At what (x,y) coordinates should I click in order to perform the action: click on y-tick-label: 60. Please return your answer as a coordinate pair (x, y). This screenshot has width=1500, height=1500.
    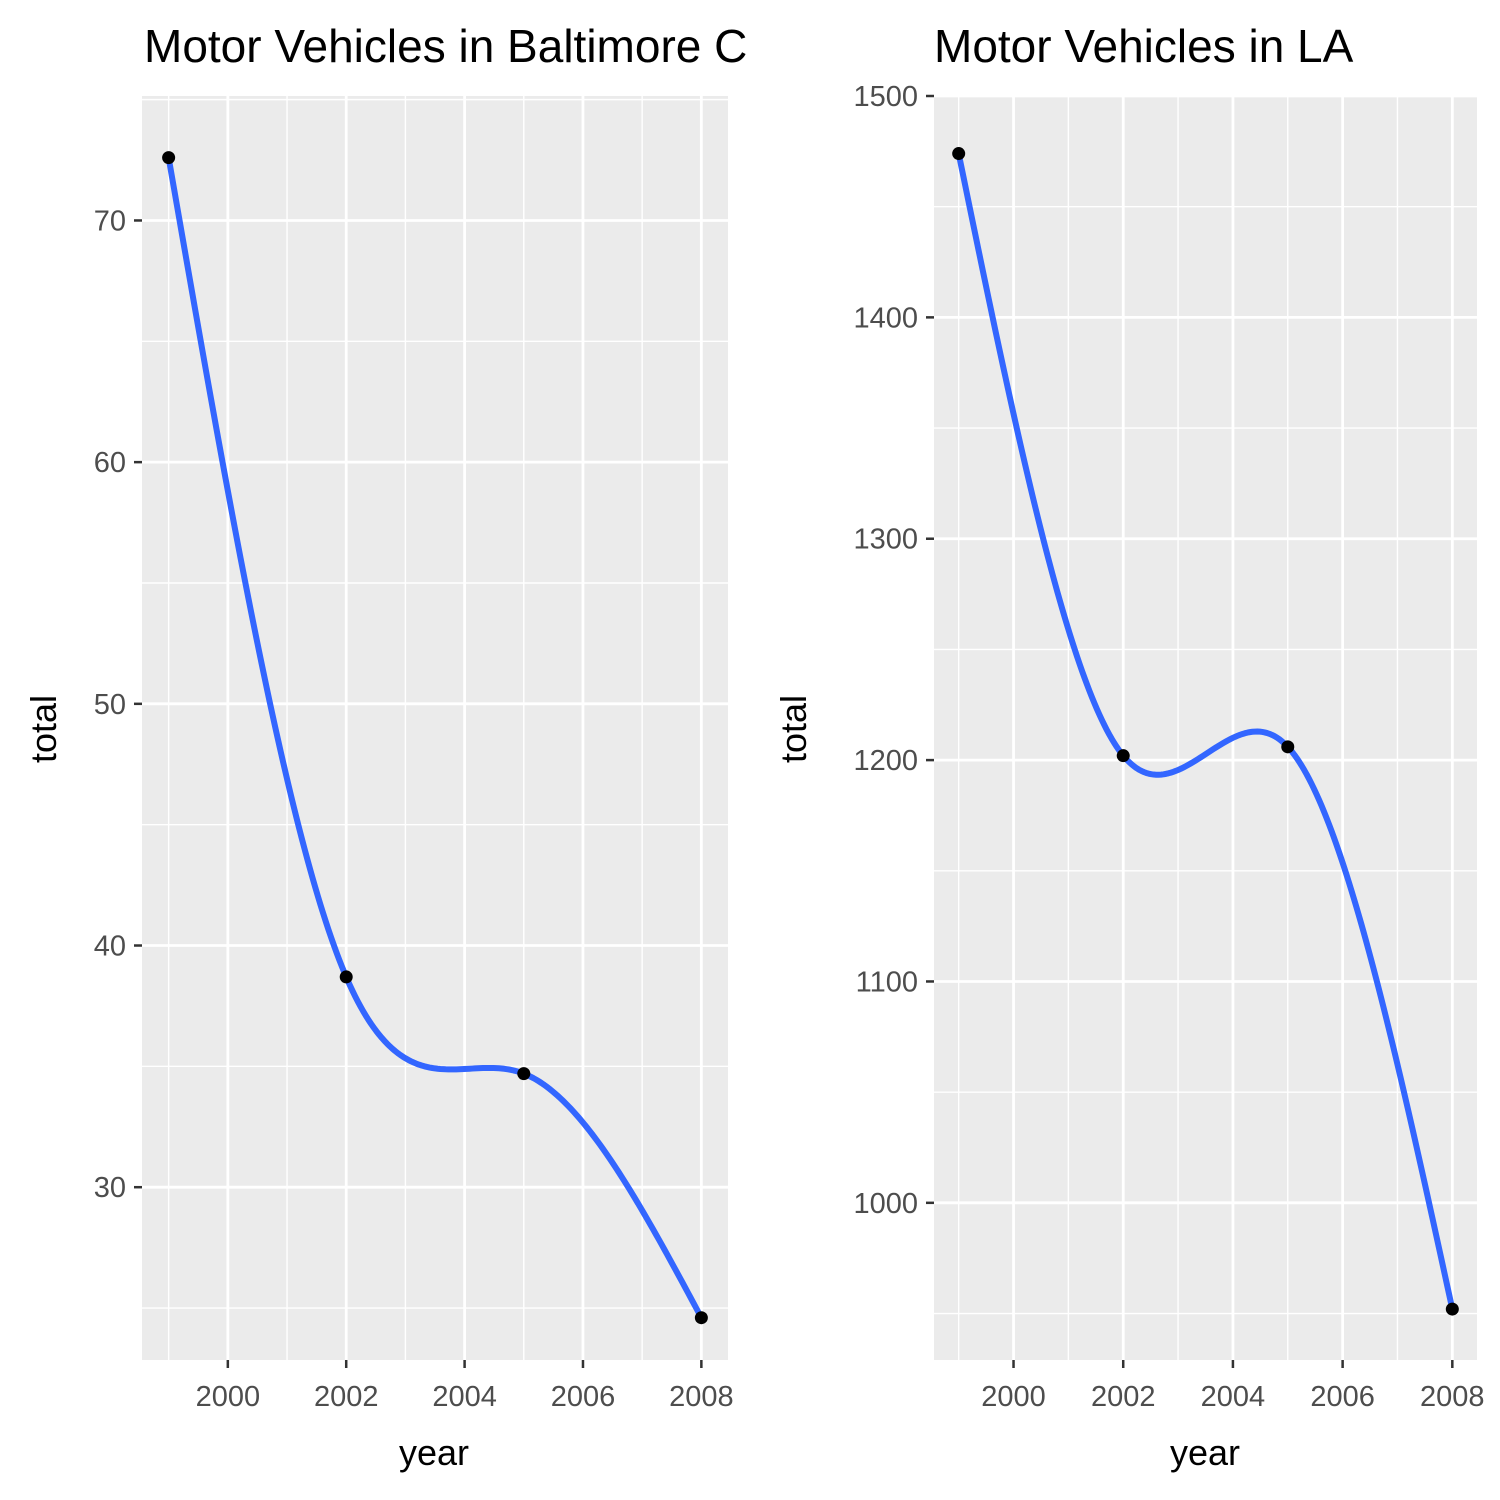
    Looking at the image, I should click on (110, 463).